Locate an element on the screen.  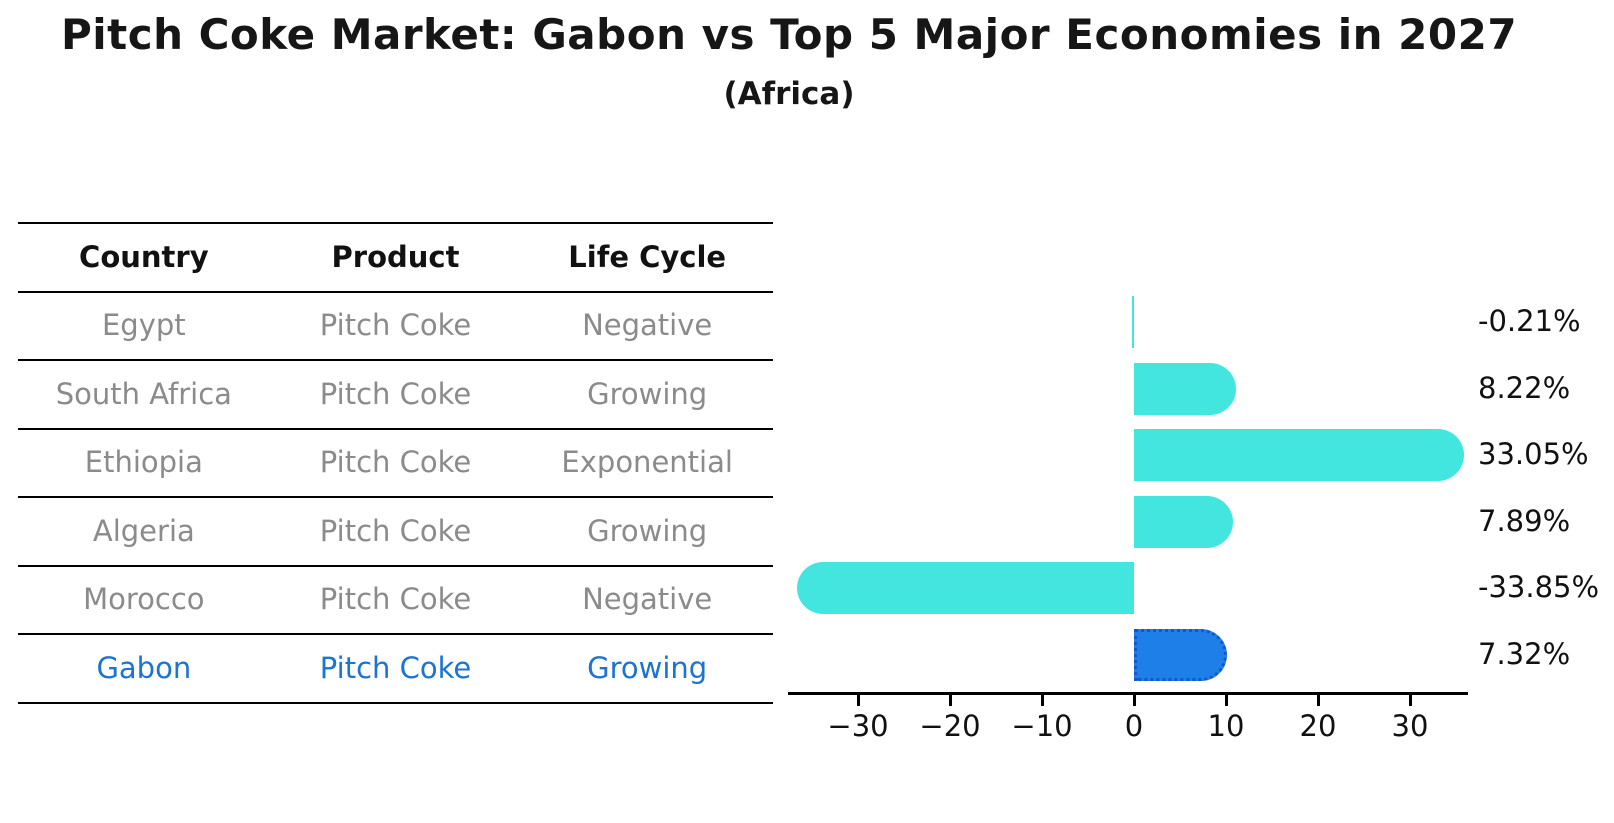
x-axis-line is located at coordinates (1128, 693).